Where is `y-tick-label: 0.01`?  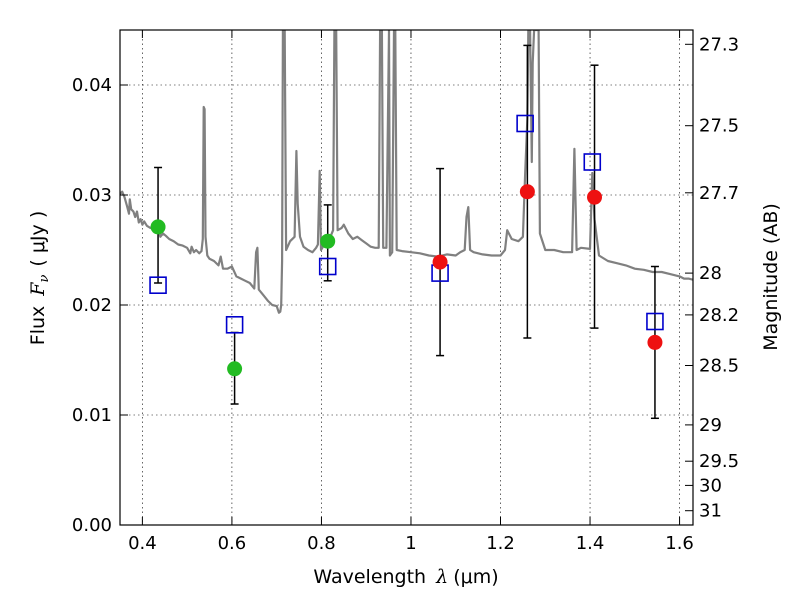 y-tick-label: 0.01 is located at coordinates (92, 415).